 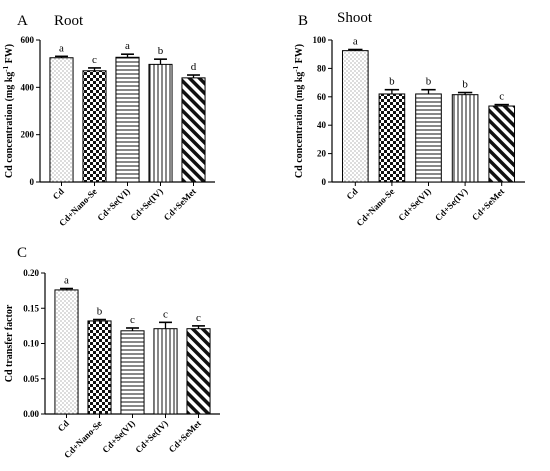 What do you see at coordinates (355, 18) in the screenshot?
I see `panel-title-b: Shoot` at bounding box center [355, 18].